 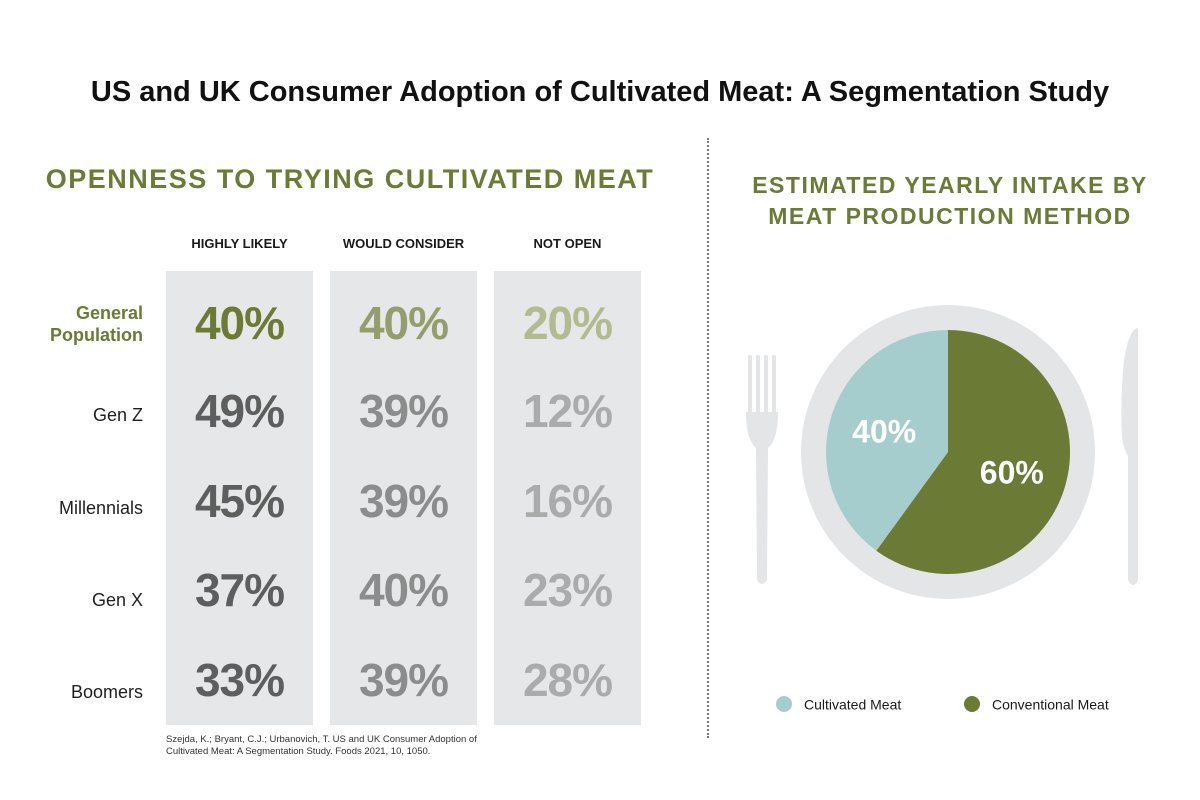 I want to click on value-general-highly-likely: 40%, so click(x=239, y=323).